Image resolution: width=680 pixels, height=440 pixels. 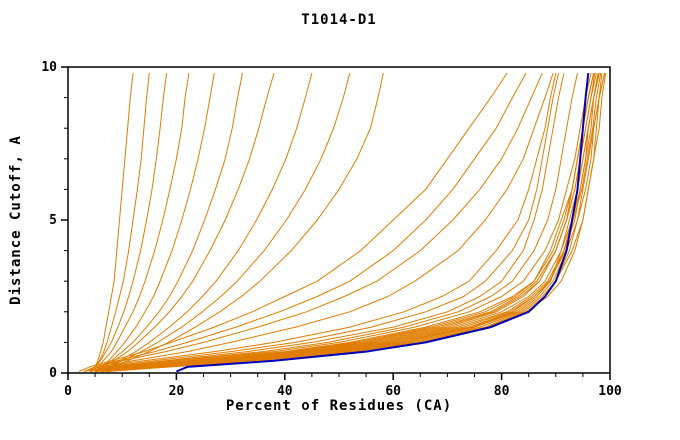 I want to click on x-tick-label: 100, so click(x=610, y=391).